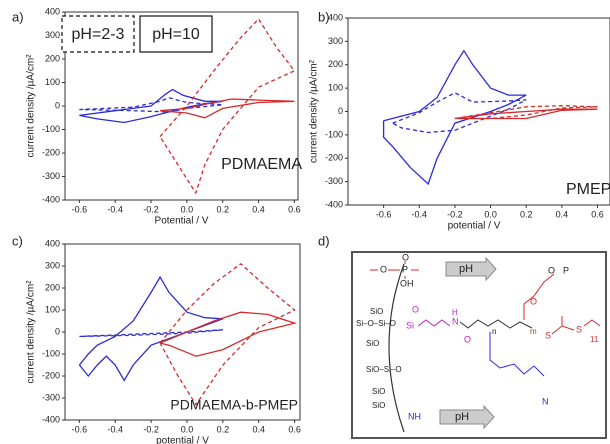  What do you see at coordinates (396, 348) in the screenshot?
I see `surface-arc` at bounding box center [396, 348].